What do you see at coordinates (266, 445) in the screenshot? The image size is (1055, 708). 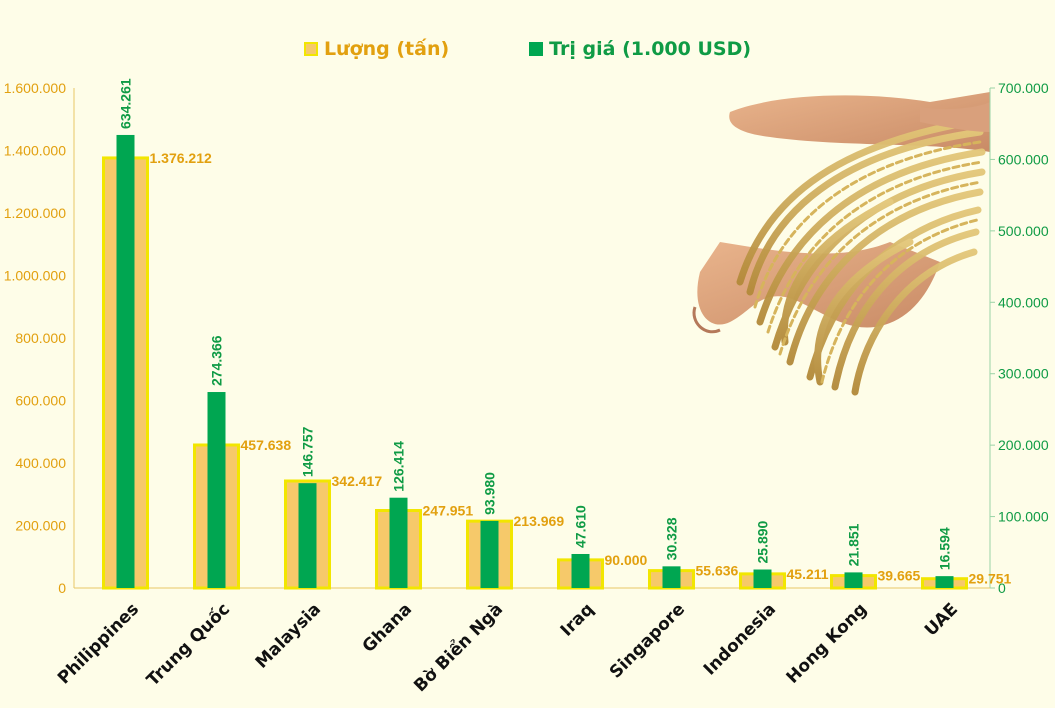 I see `data-label-quantity: 457.638` at bounding box center [266, 445].